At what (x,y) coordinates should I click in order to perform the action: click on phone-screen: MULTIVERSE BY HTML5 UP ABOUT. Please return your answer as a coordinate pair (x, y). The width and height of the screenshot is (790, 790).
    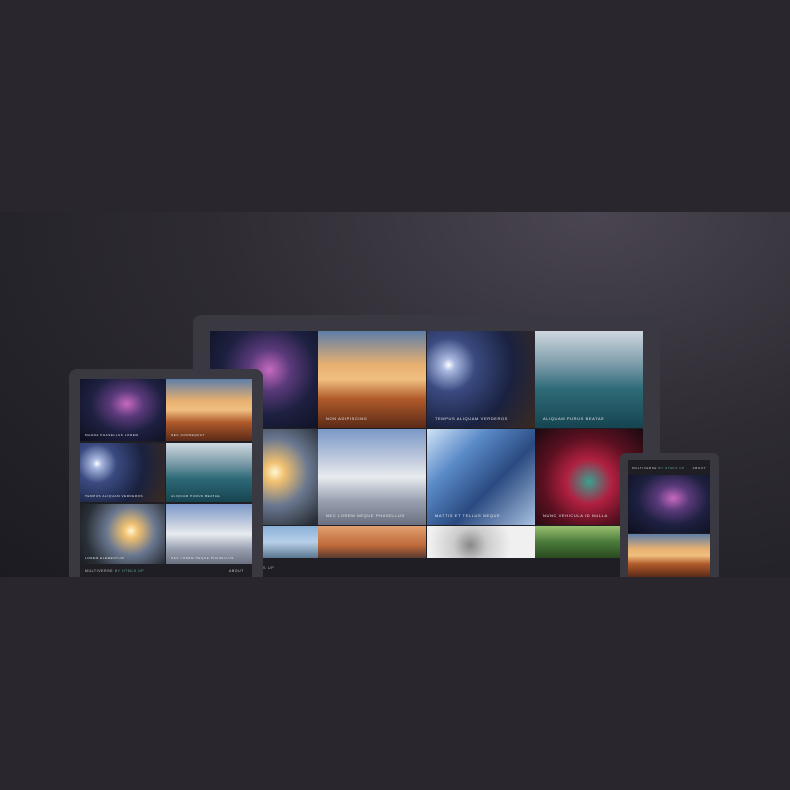
    Looking at the image, I should click on (669, 518).